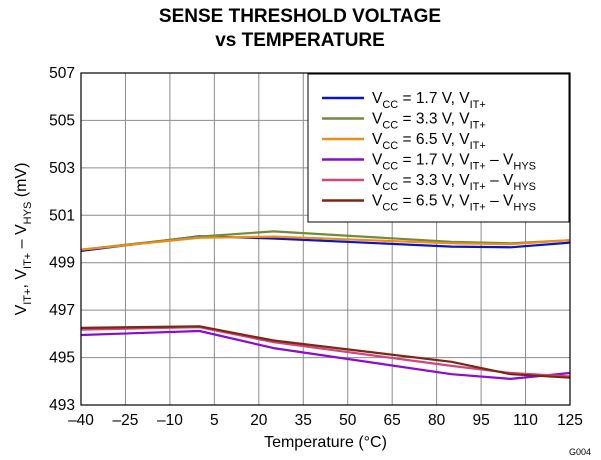  Describe the element at coordinates (300, 28) in the screenshot. I see `chart-title: SENSE THRESHOLD VOLTAGE vs TEMPERATURE` at that location.